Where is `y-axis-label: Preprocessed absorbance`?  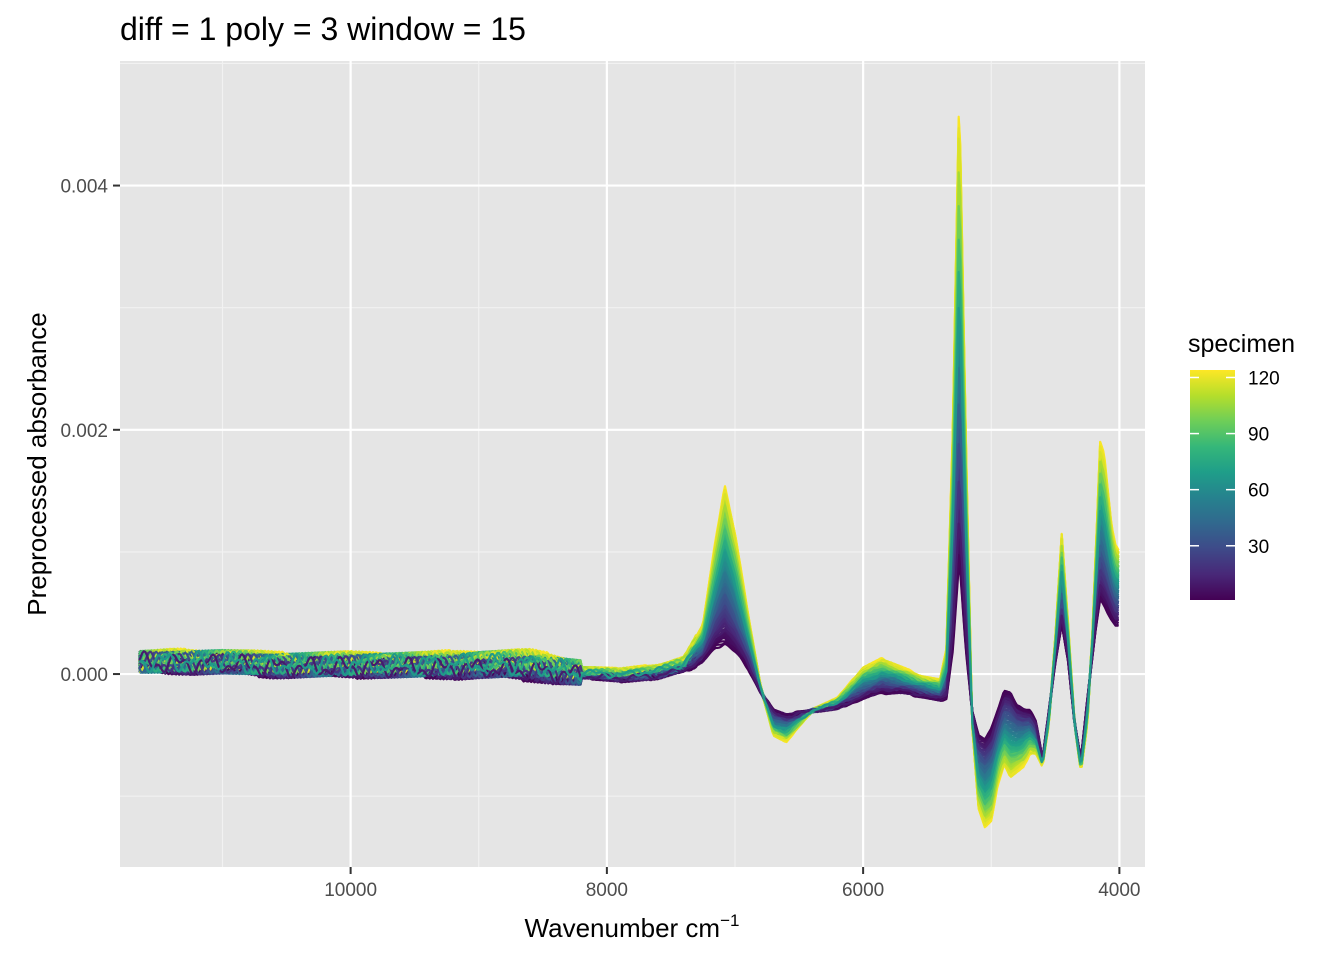 y-axis-label: Preprocessed absorbance is located at coordinates (37, 464).